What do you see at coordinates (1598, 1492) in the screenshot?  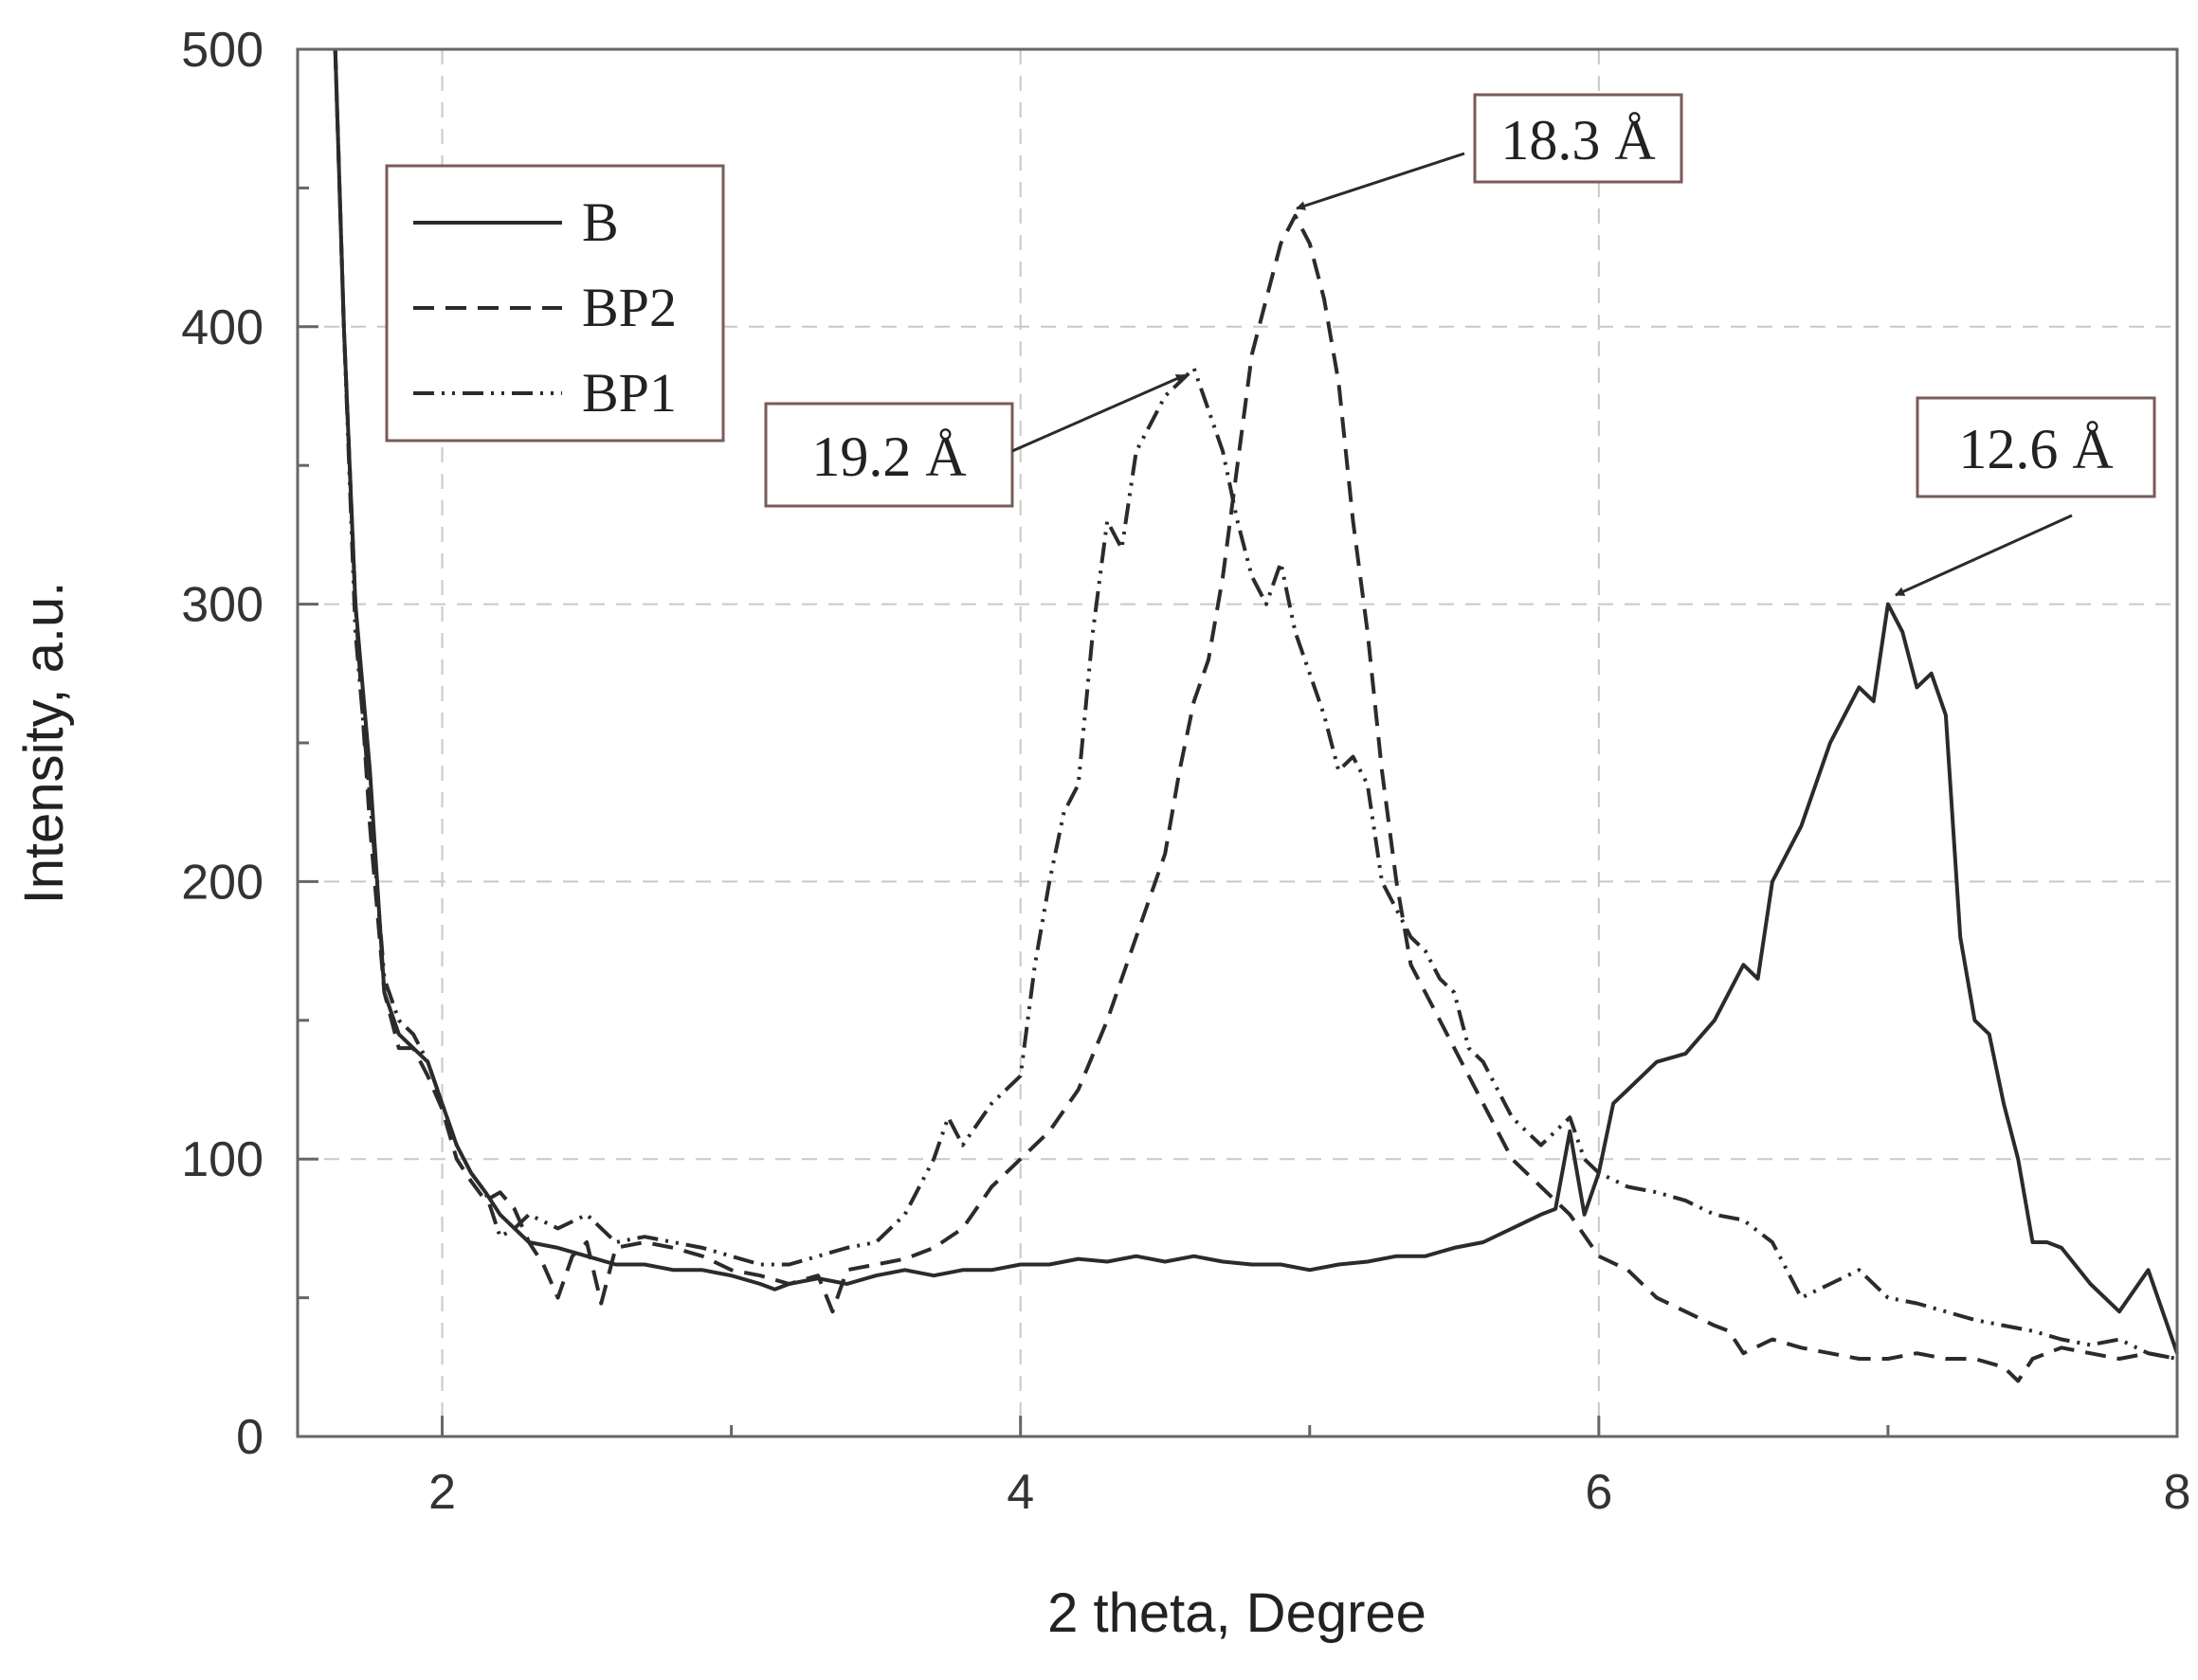 I see `x-tick-label: 6` at bounding box center [1598, 1492].